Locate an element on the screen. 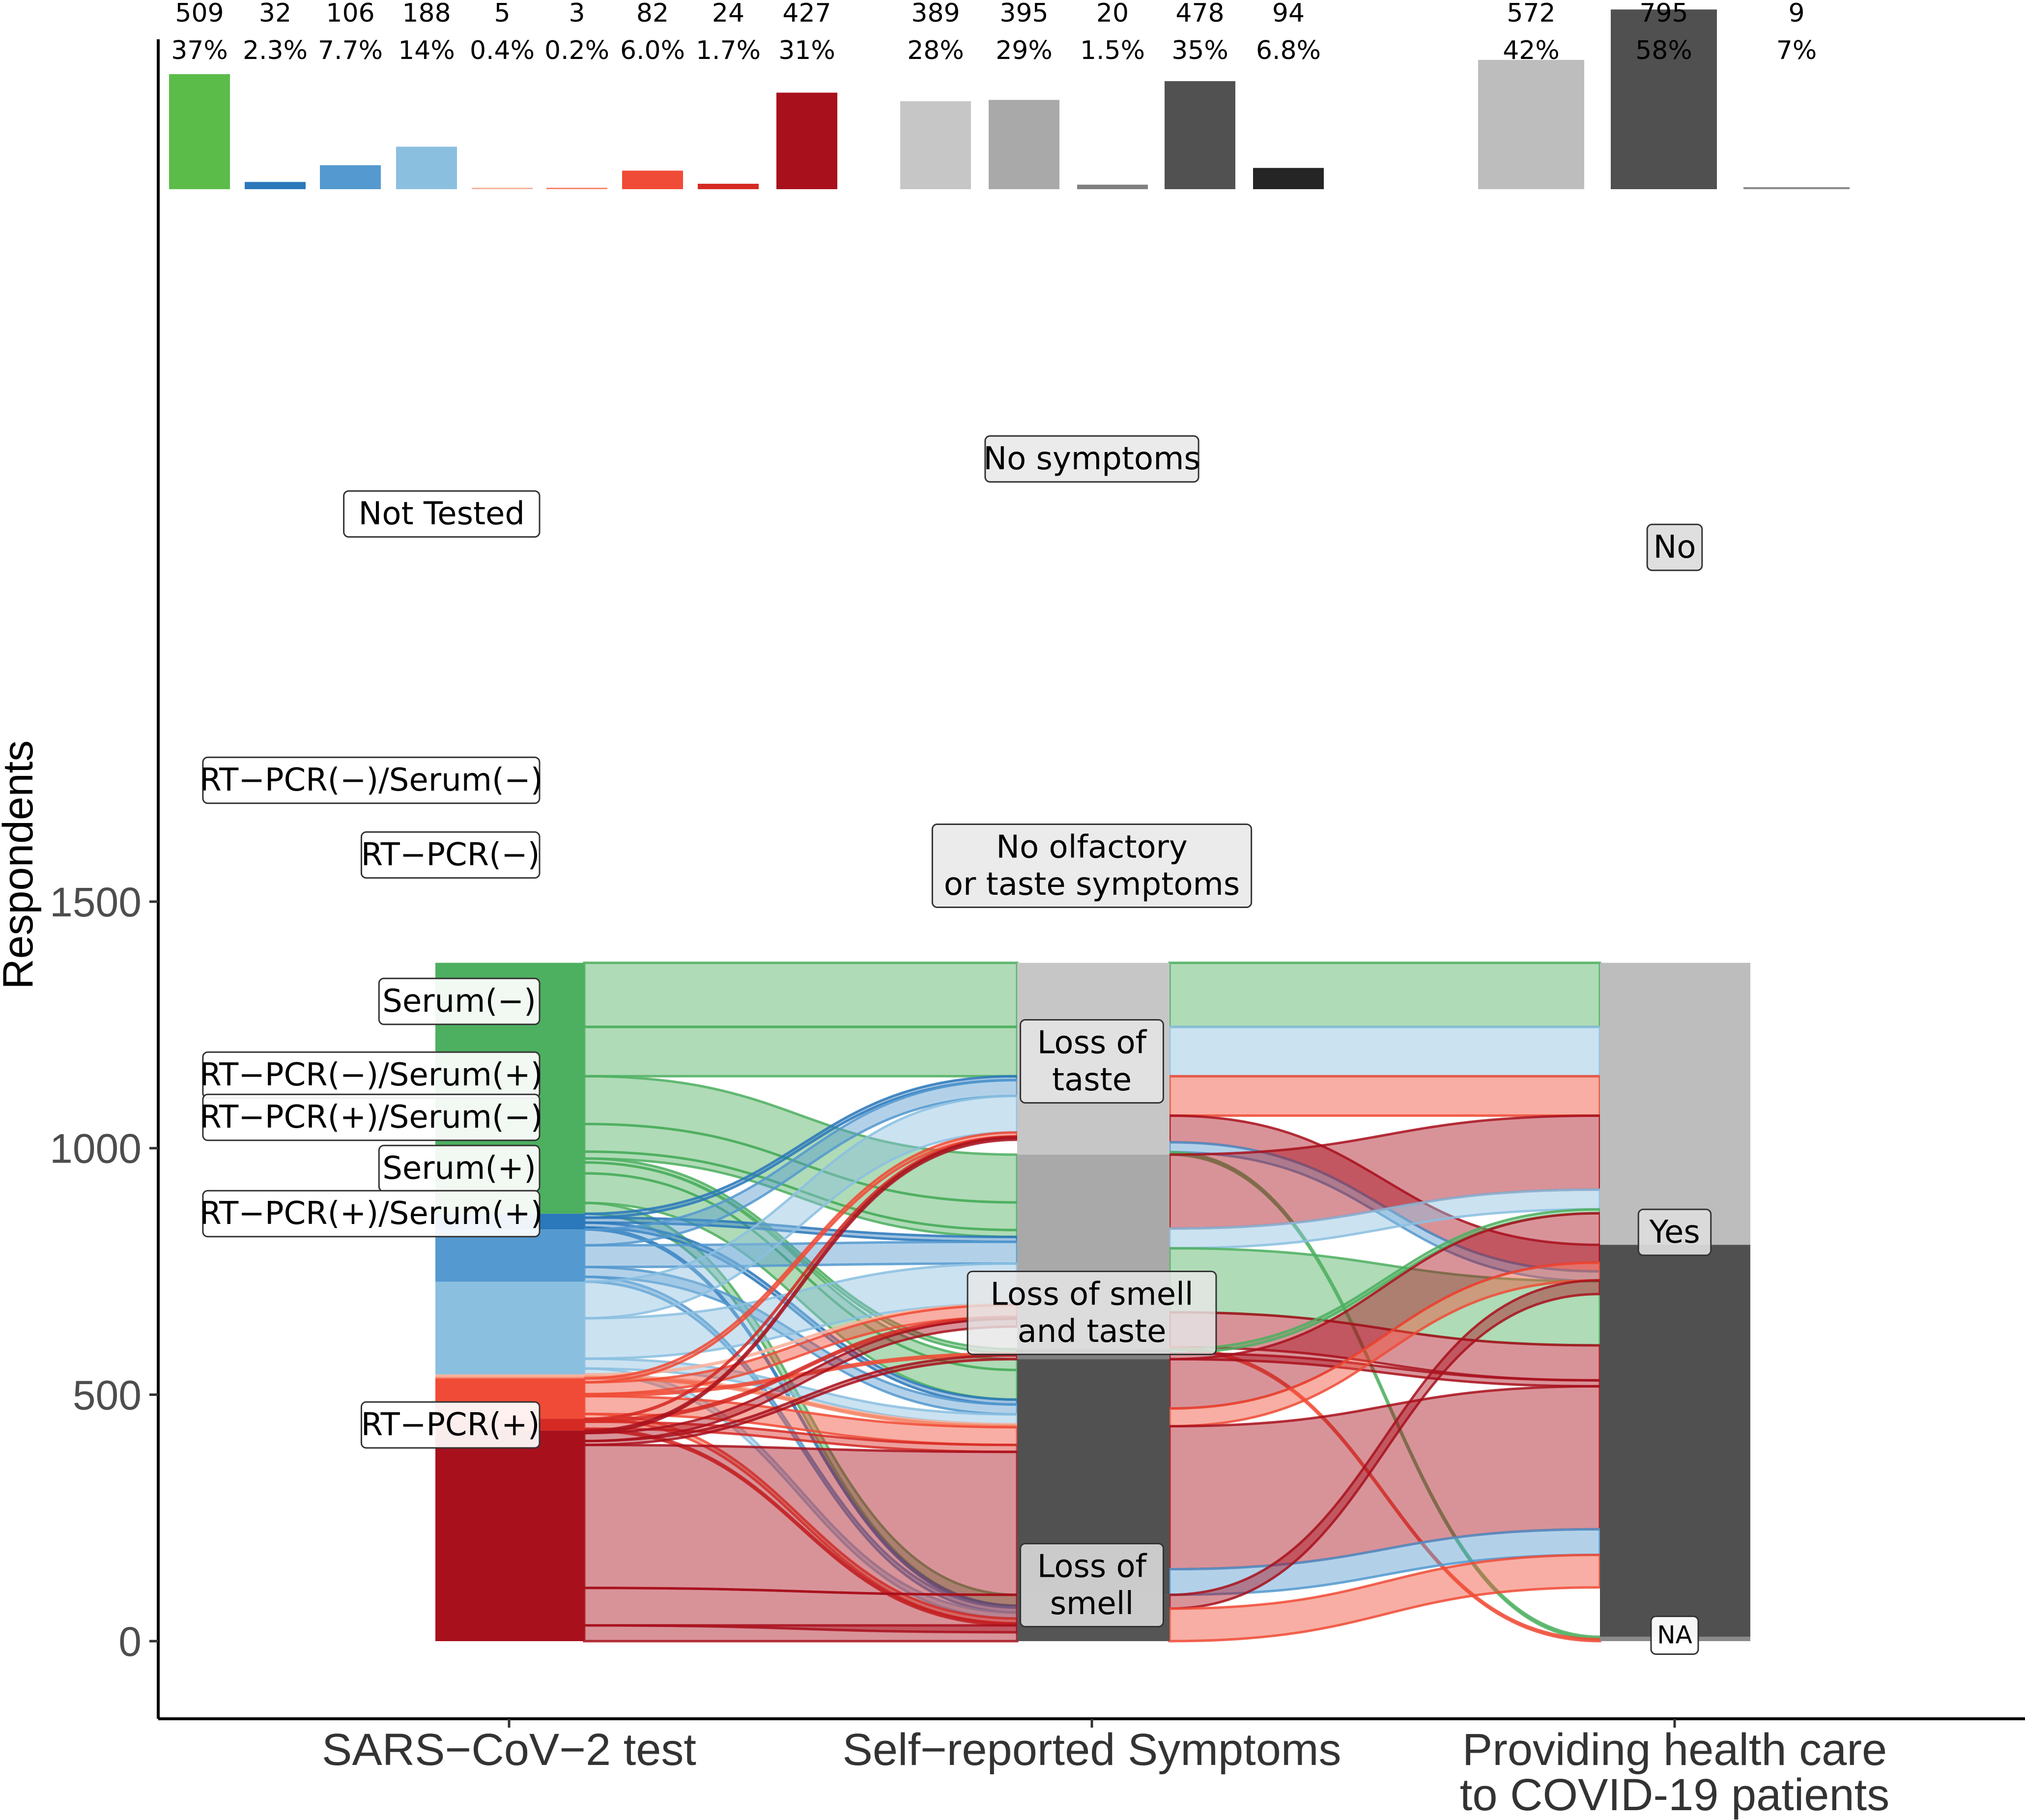  pct-label-test-rtminuspcr-plus: 31% is located at coordinates (807, 50).